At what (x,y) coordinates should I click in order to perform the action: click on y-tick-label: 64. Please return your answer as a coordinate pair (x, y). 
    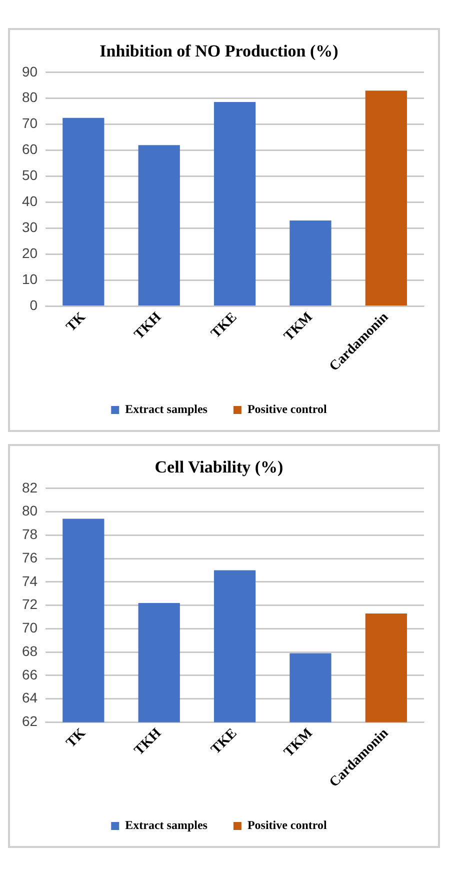
    Looking at the image, I should click on (30, 698).